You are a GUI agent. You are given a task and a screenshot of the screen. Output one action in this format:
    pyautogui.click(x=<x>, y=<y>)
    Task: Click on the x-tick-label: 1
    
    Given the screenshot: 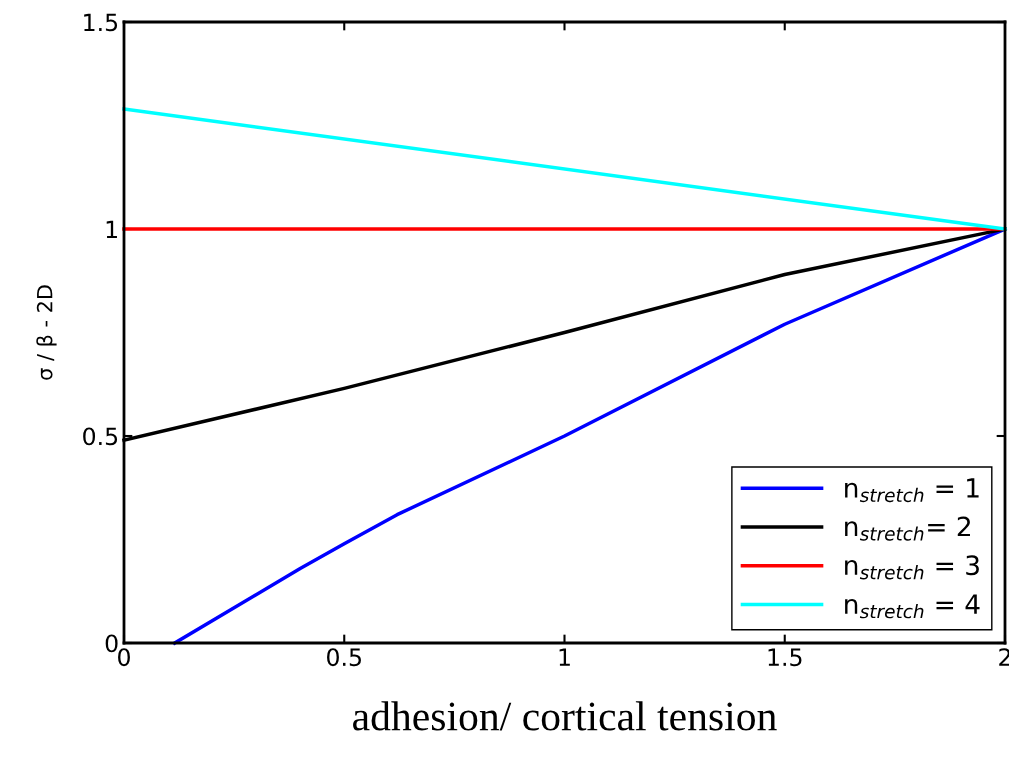 What is the action you would take?
    pyautogui.click(x=564, y=657)
    